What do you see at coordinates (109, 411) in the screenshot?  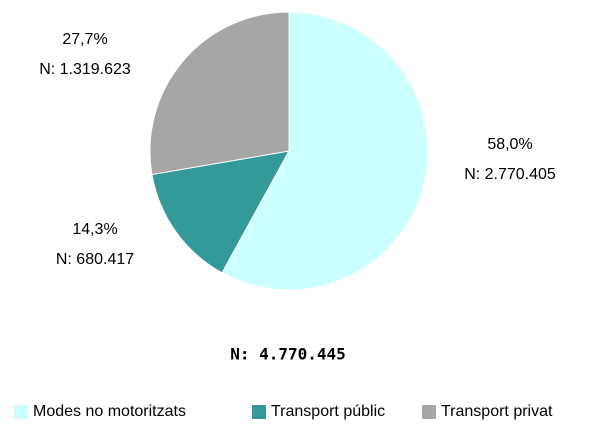 I see `legend-label: Modes no motoritzats` at bounding box center [109, 411].